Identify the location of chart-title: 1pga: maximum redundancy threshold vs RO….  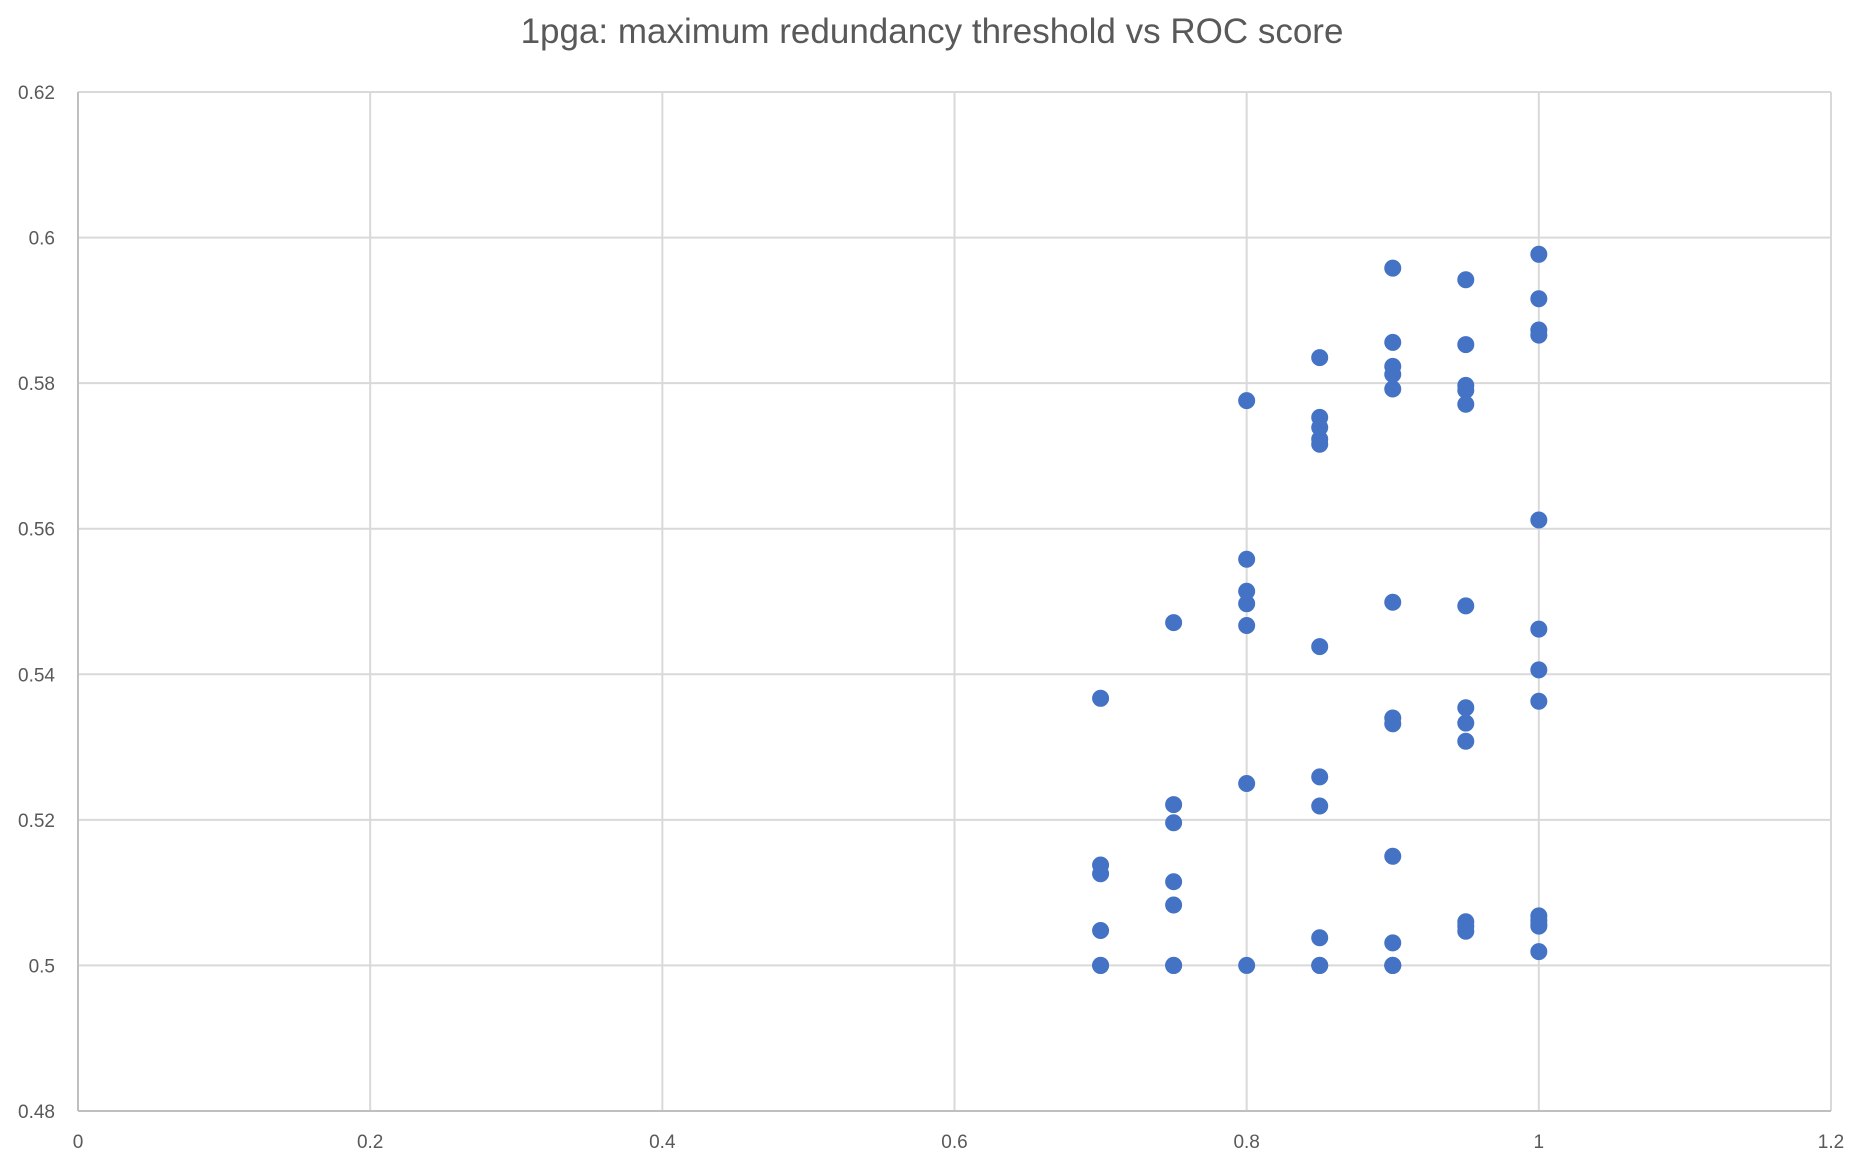
(932, 31).